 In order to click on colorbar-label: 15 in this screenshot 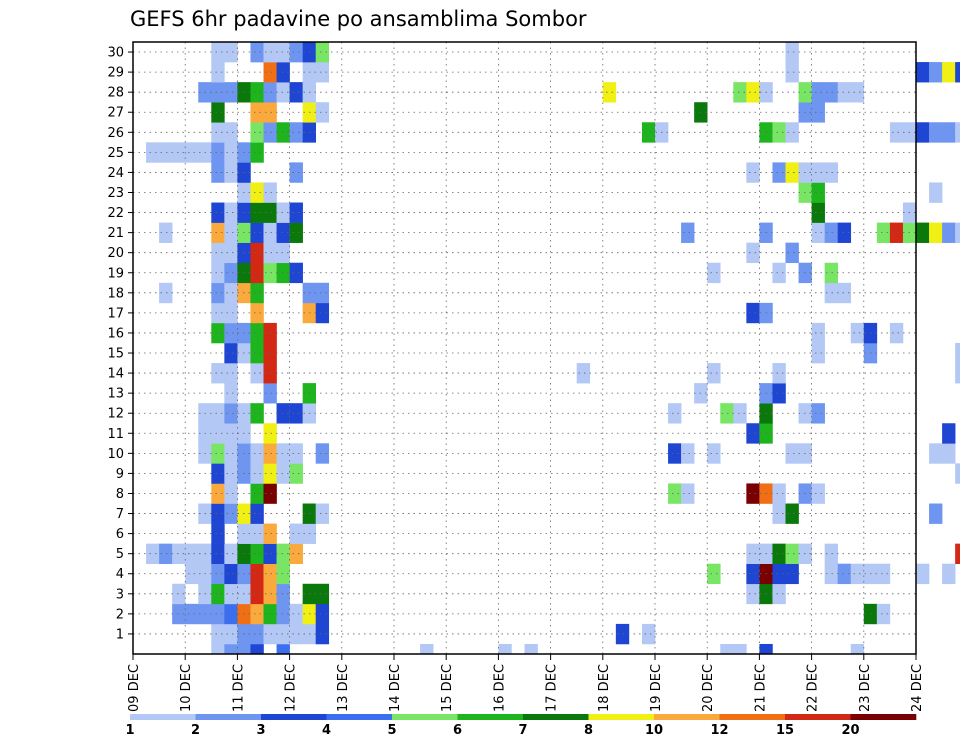, I will do `click(785, 730)`.